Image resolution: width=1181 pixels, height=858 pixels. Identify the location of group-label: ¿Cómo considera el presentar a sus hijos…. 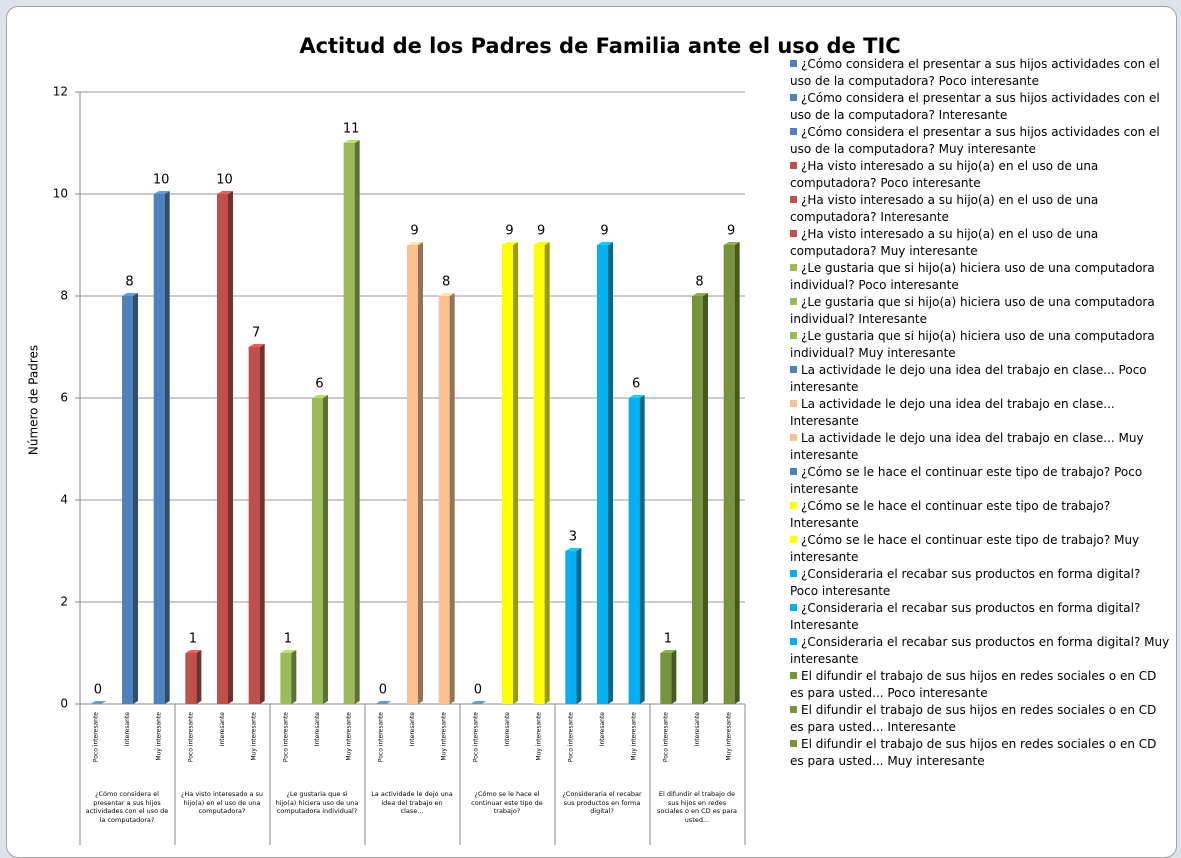
(127, 807).